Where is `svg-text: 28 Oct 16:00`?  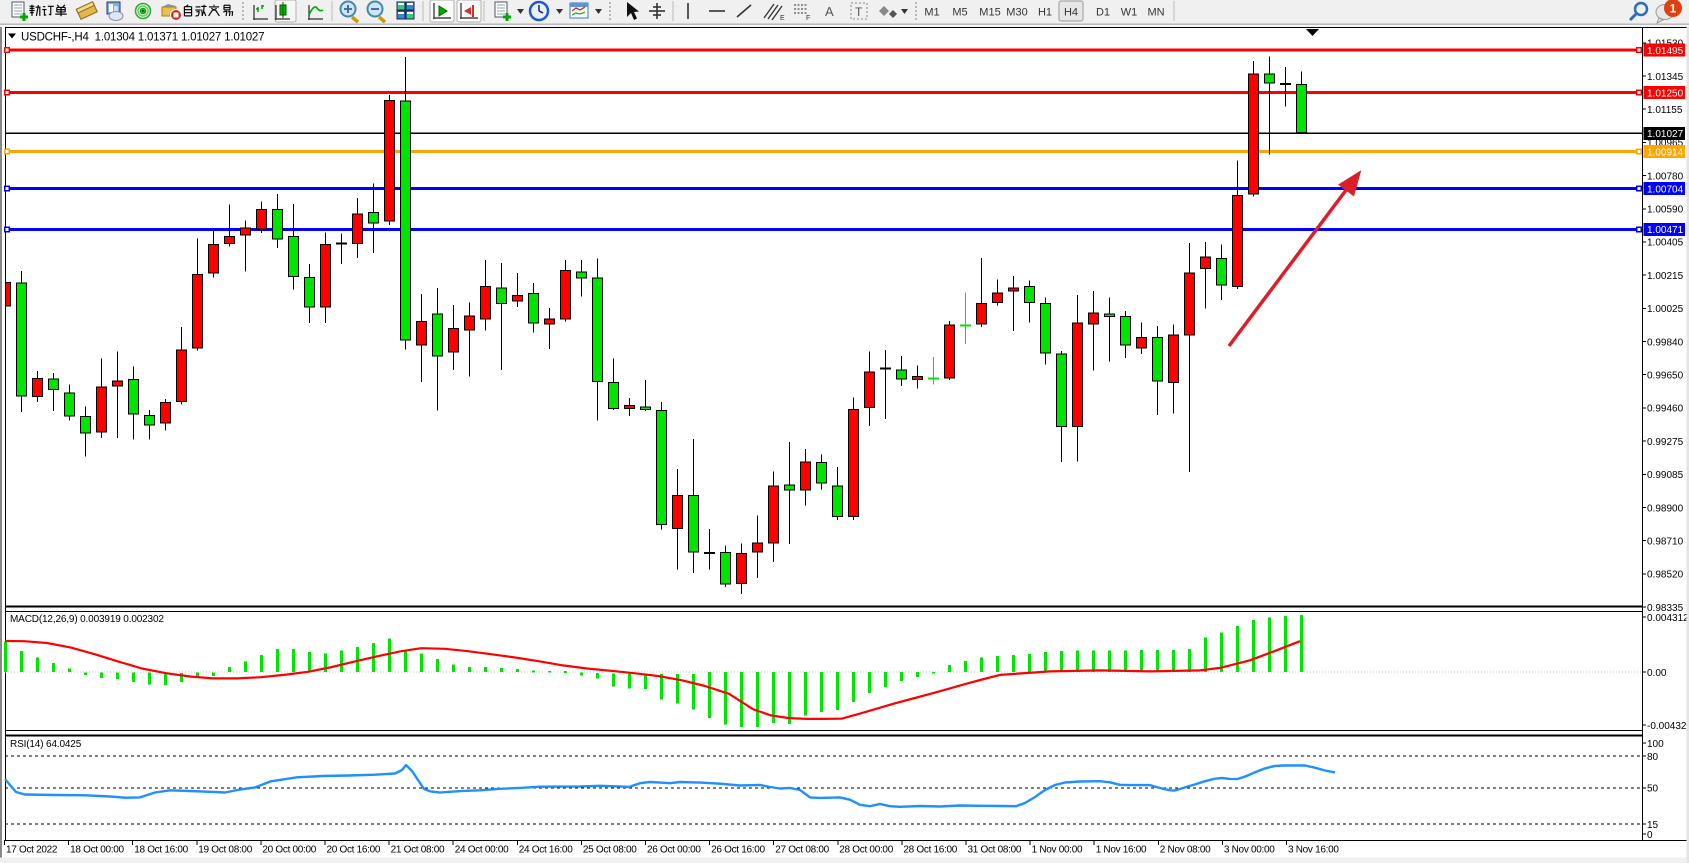 svg-text: 28 Oct 16:00 is located at coordinates (930, 850).